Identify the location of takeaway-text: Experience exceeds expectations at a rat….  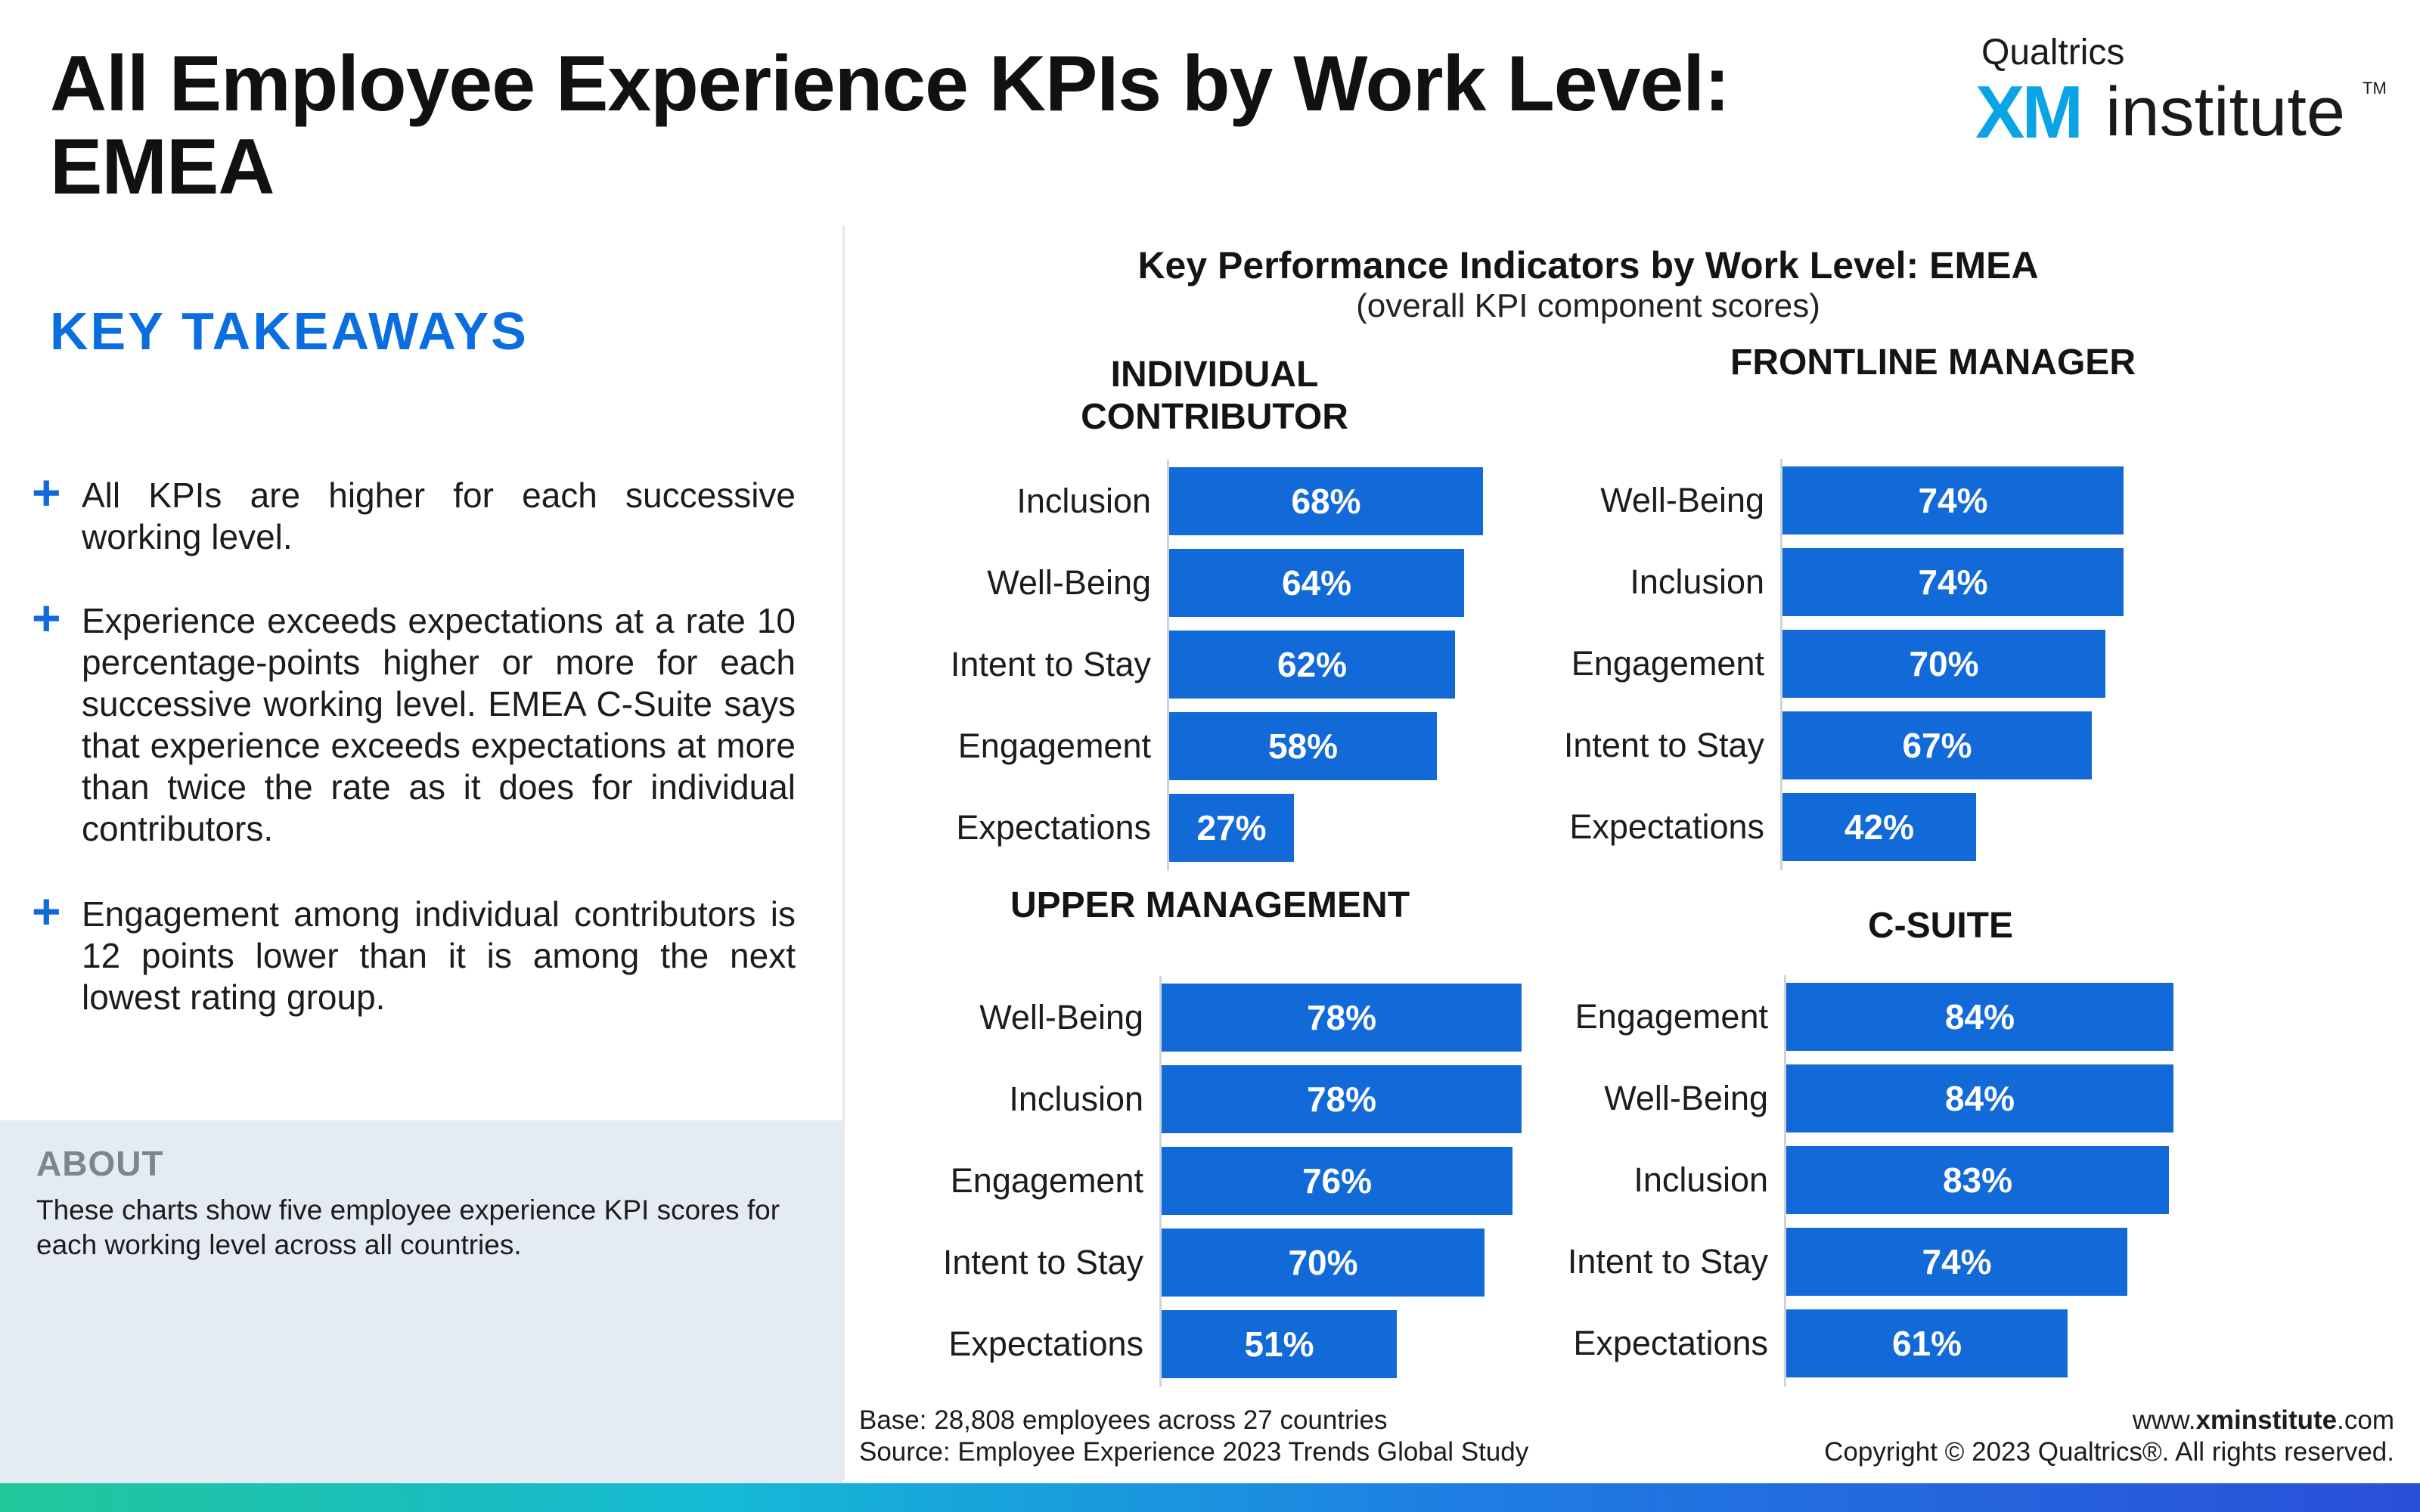
(439, 724).